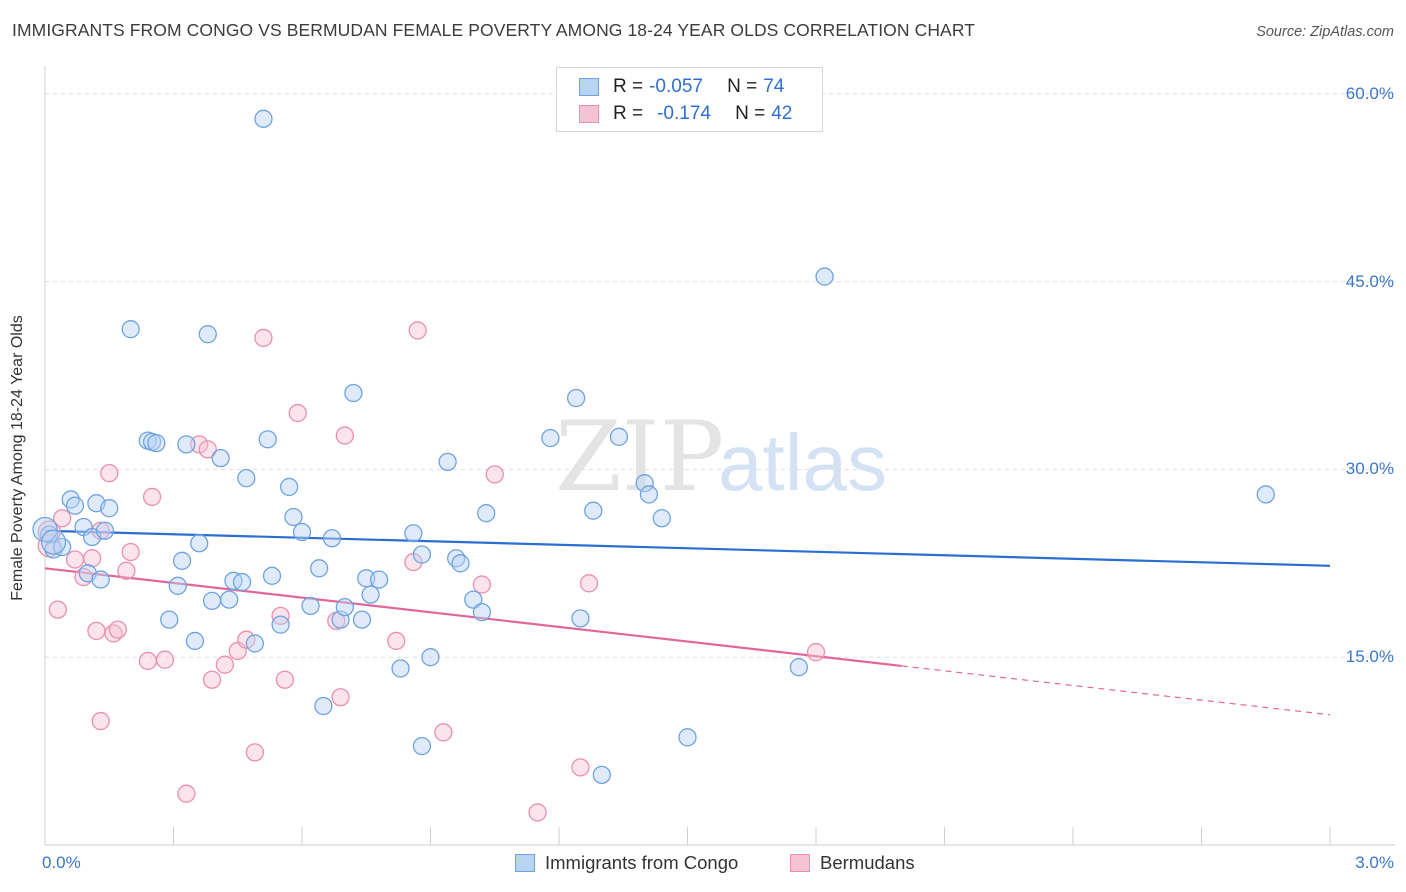 The width and height of the screenshot is (1406, 892). Describe the element at coordinates (1325, 32) in the screenshot. I see `source-label: Source: ZipAtlas.com` at that location.